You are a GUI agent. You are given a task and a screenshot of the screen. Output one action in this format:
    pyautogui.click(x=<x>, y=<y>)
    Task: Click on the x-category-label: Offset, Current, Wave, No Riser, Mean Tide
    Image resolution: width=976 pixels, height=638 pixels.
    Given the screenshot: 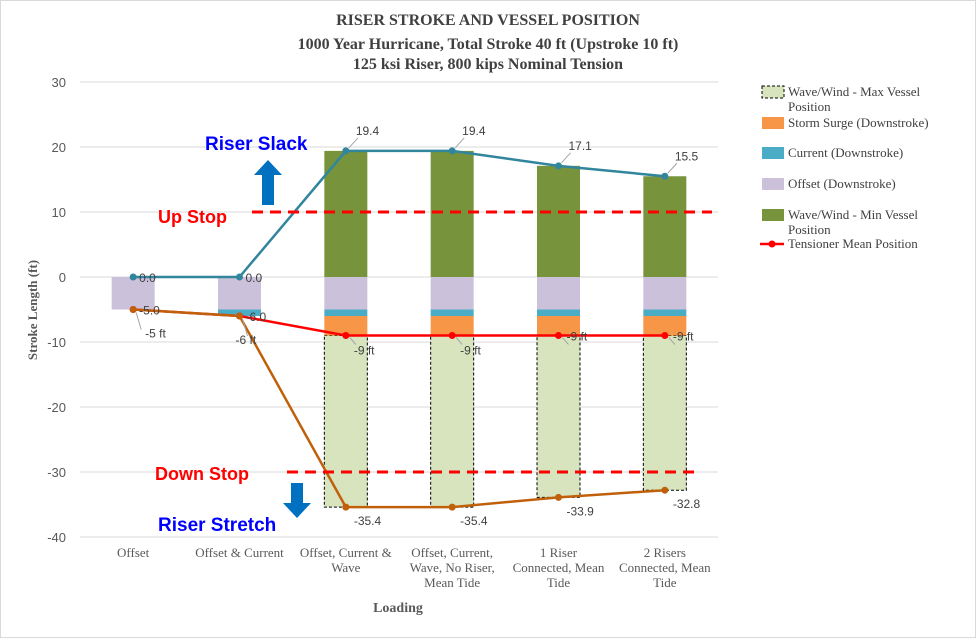 What is the action you would take?
    pyautogui.click(x=452, y=567)
    